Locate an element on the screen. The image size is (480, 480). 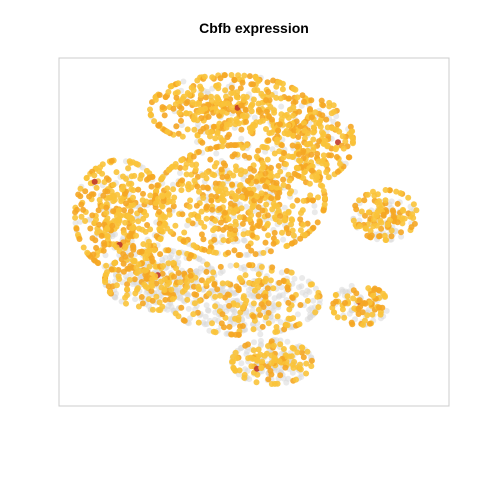
data-point-1990 is located at coordinates (313, 200).